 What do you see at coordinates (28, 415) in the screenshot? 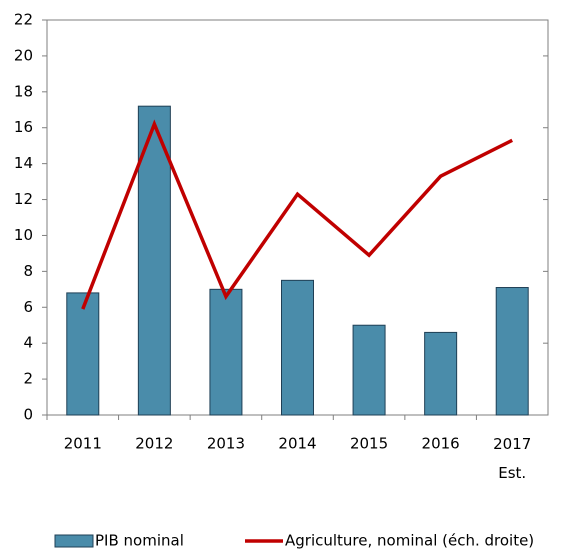
I see `y-tick-label: 0` at bounding box center [28, 415].